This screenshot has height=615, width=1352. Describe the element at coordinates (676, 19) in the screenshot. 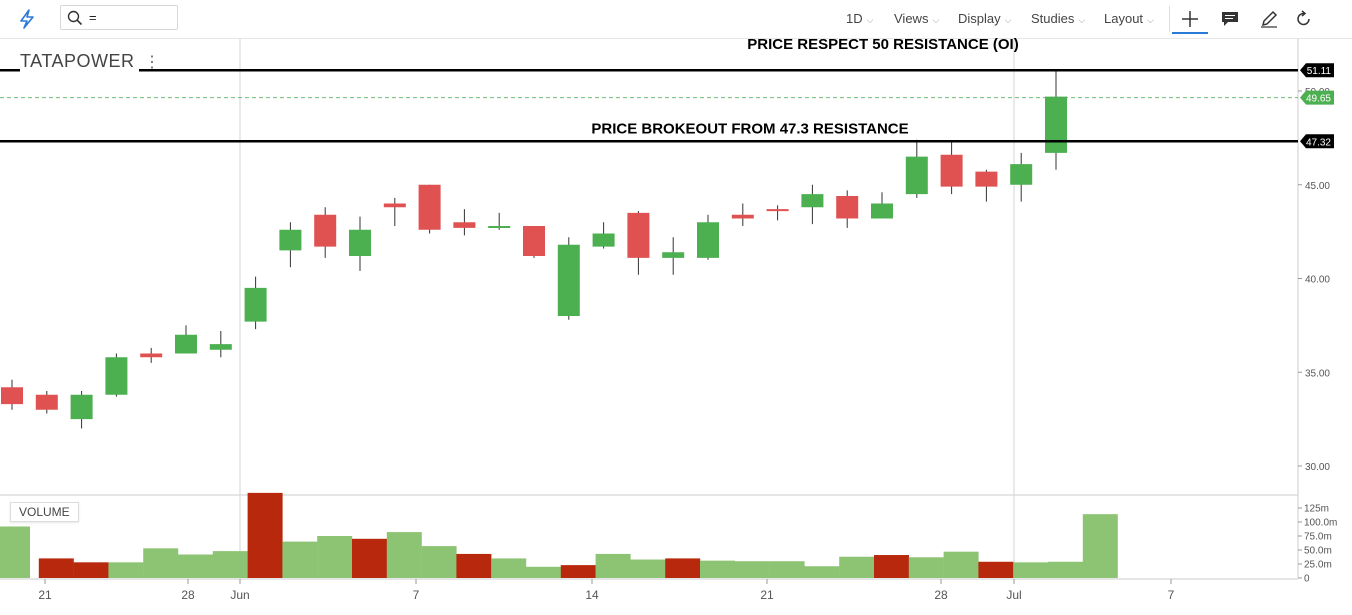

I see `top-toolbar: = 1D ⌵ Views ⌵ Display ⌵ Studies ⌵ Layout ⌵` at that location.